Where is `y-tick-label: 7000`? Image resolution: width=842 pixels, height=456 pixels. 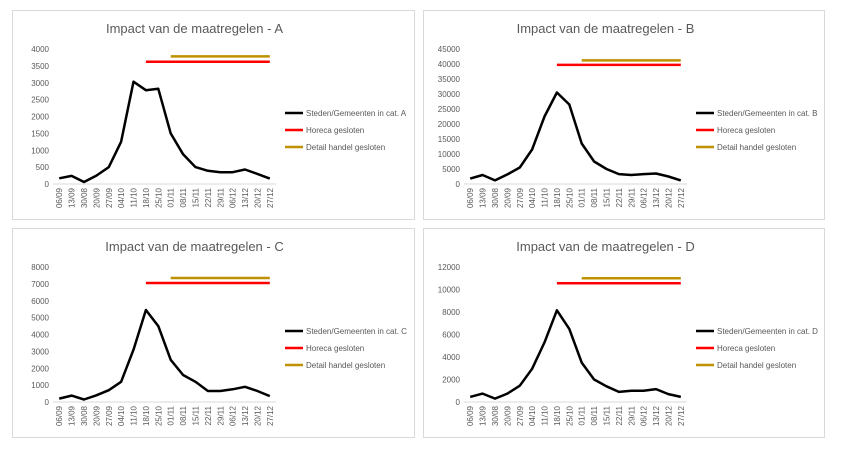
y-tick-label: 7000 is located at coordinates (40, 284).